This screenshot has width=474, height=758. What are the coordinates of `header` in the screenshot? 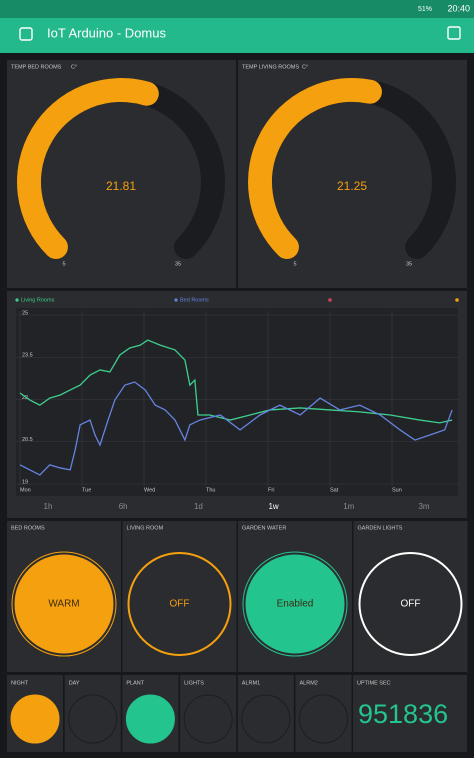 It's located at (237, 35).